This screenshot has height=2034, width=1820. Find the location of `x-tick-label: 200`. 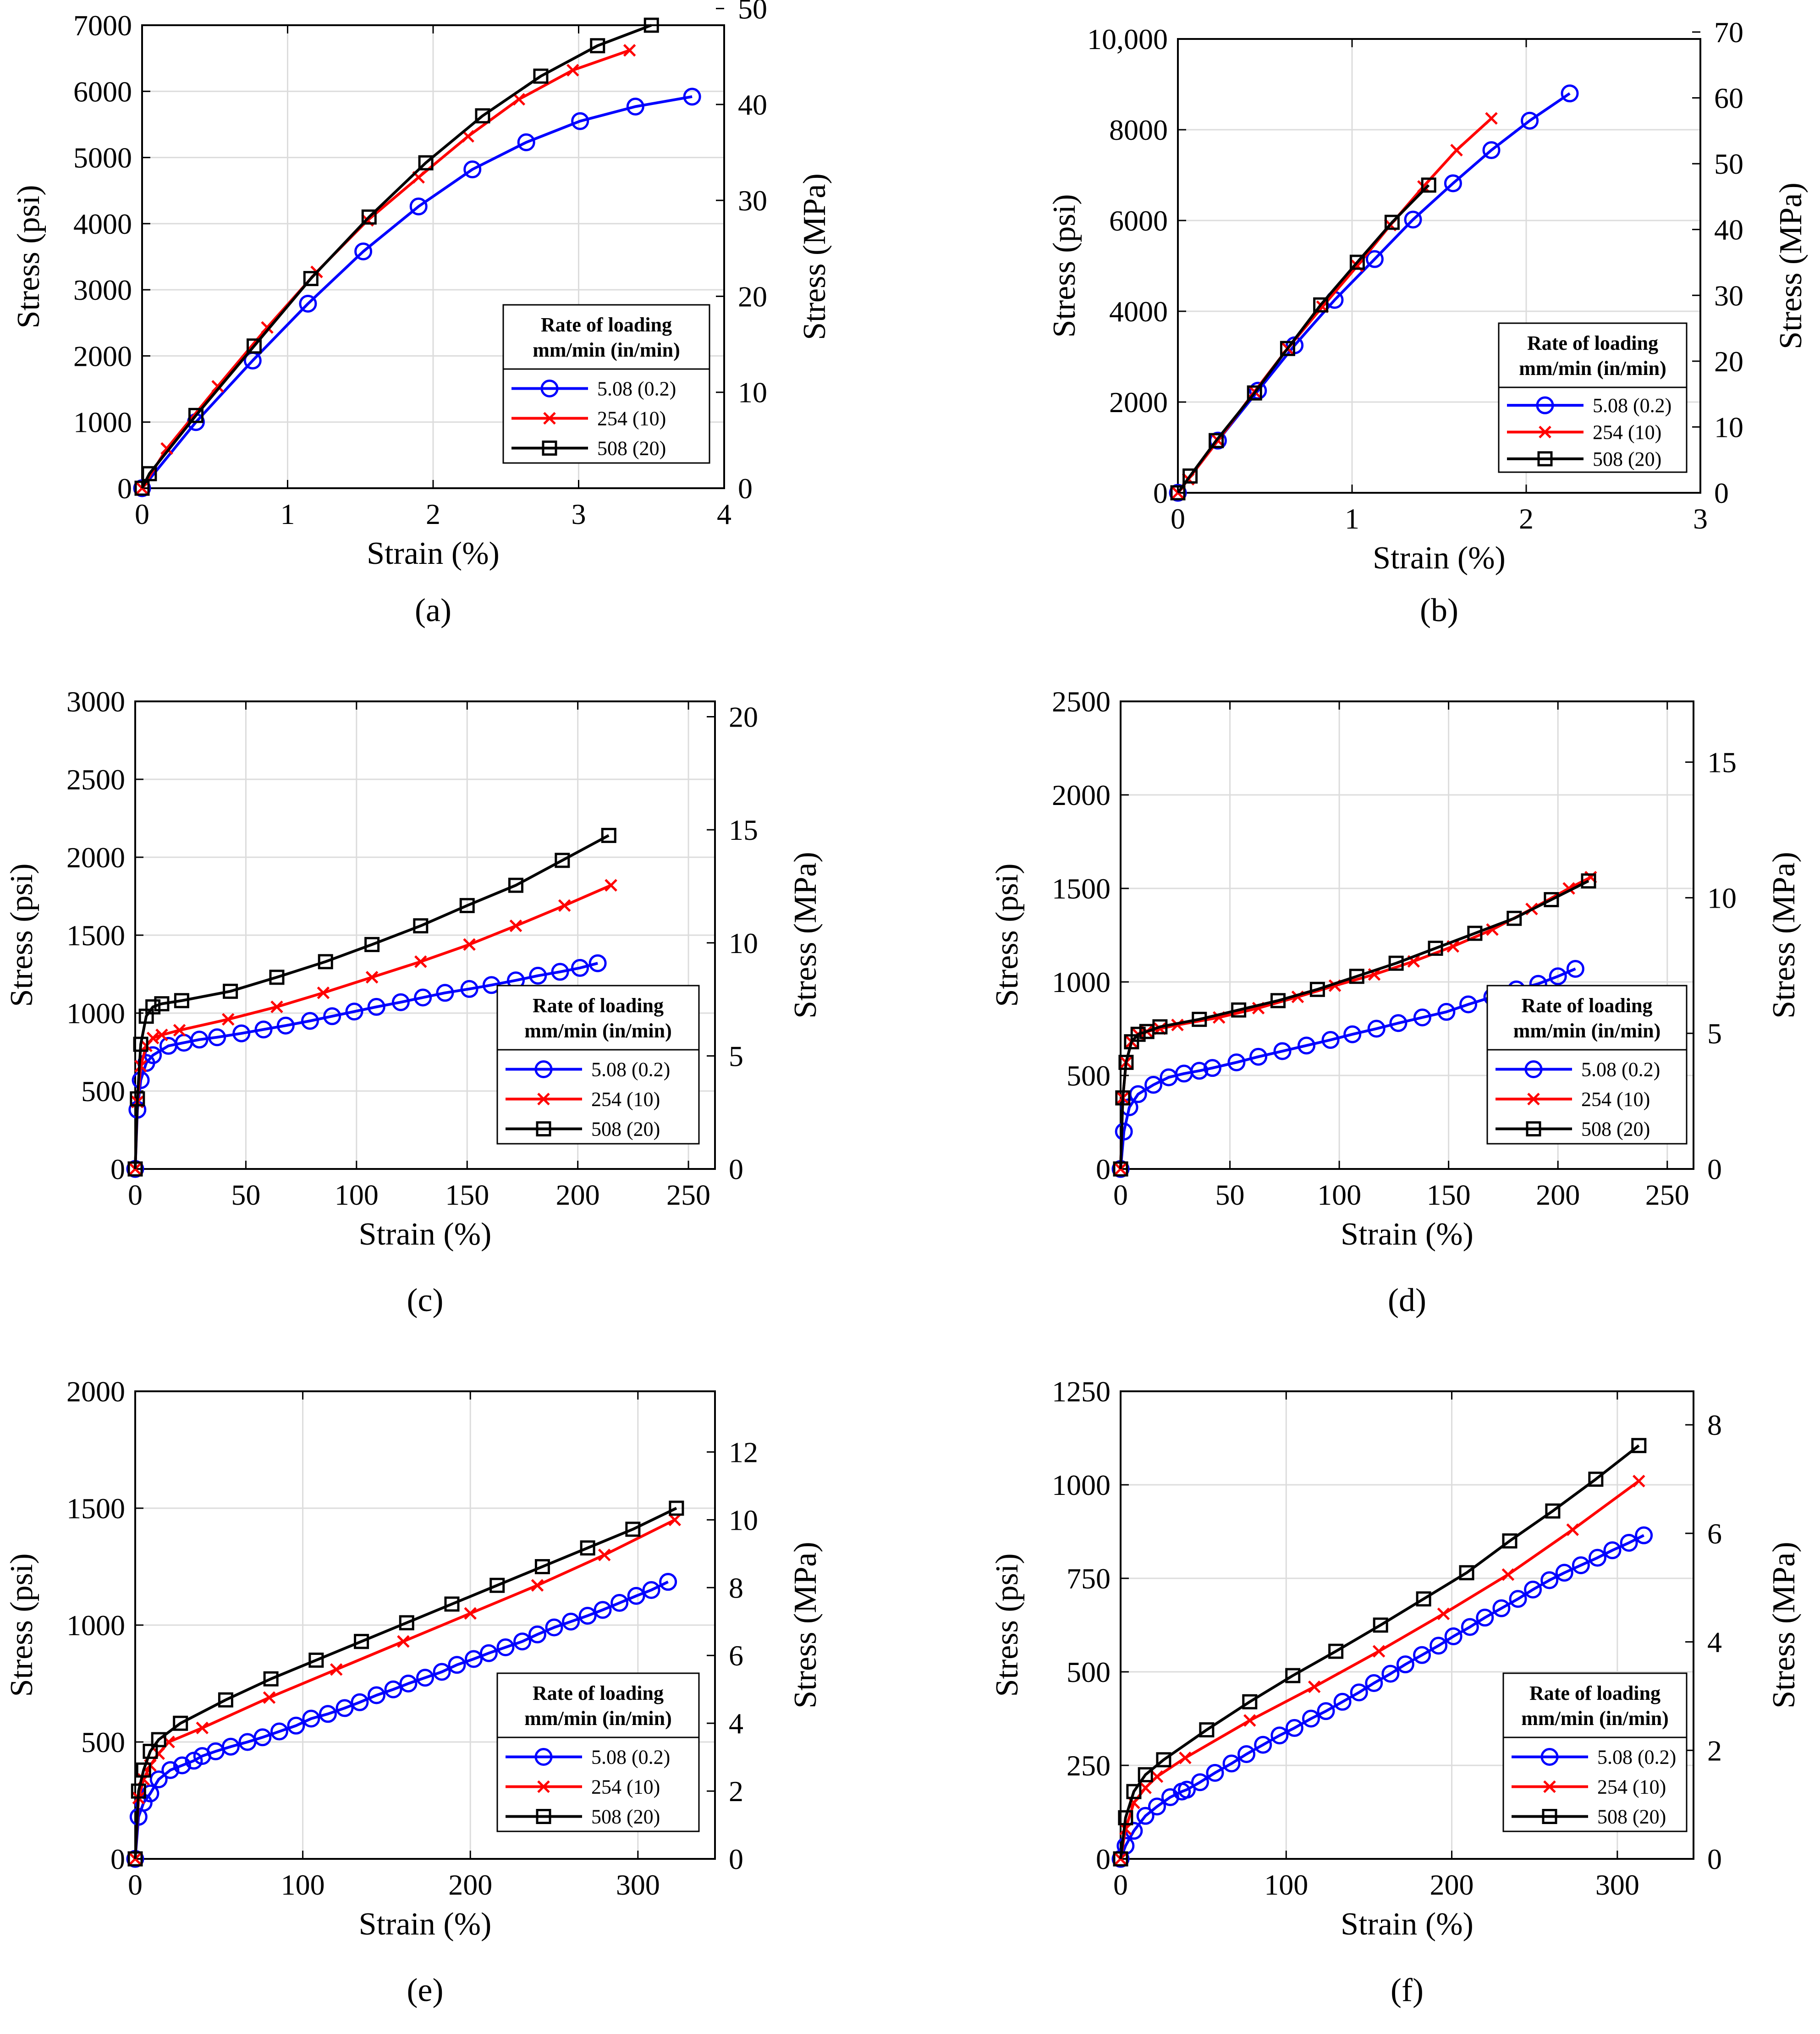

x-tick-label: 200 is located at coordinates (1558, 1195).